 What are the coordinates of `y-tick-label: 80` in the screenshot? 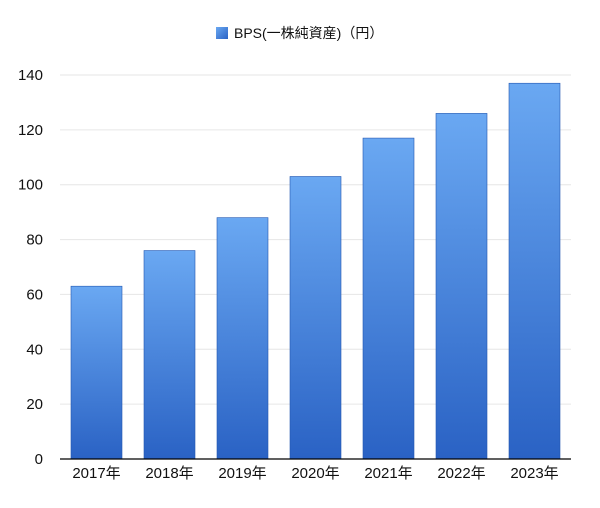 It's located at (34, 240).